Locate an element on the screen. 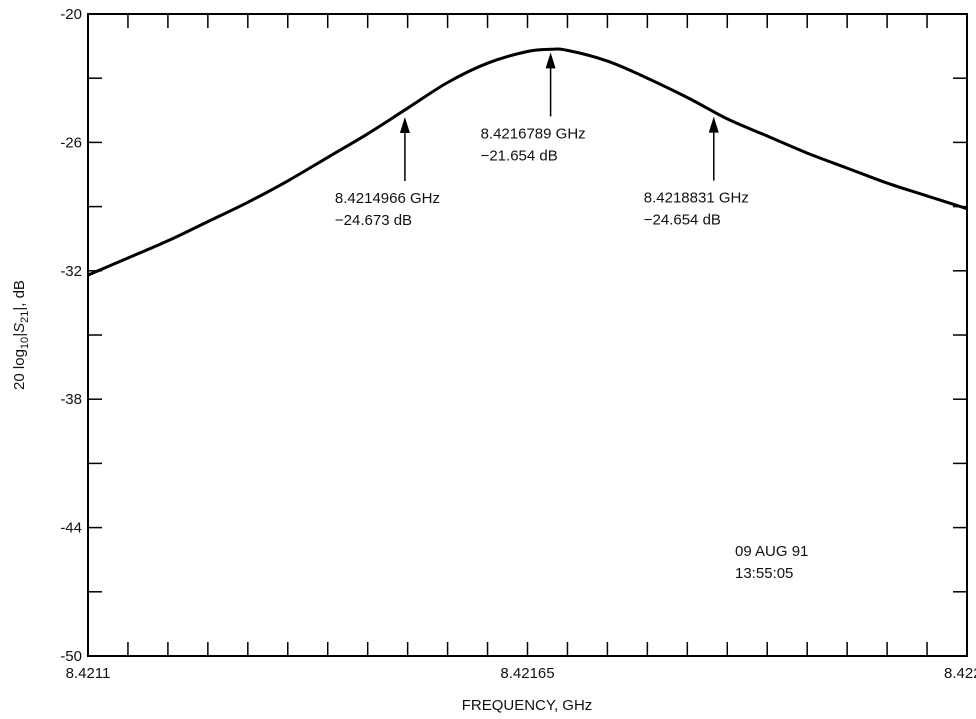 This screenshot has height=719, width=976. y-tick-label-5: -50 is located at coordinates (71, 656).